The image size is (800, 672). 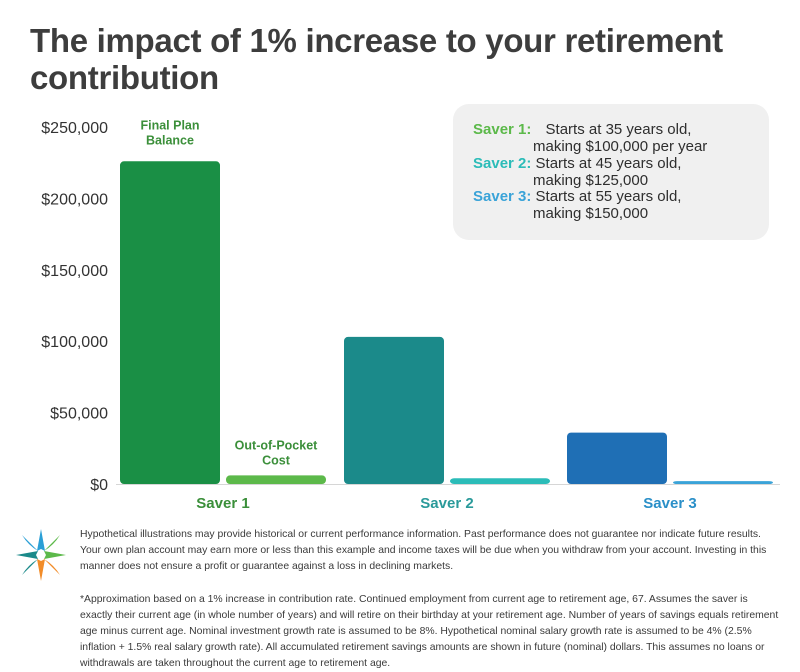 What do you see at coordinates (276, 479) in the screenshot?
I see `bar-saver-1-cost` at bounding box center [276, 479].